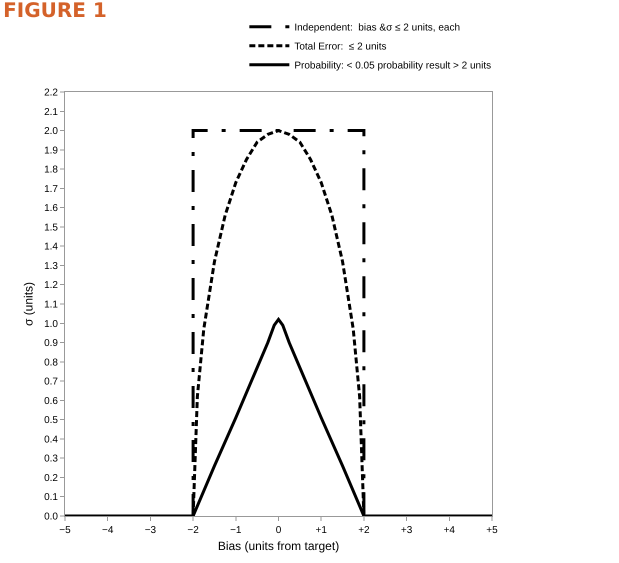 The image size is (619, 563). What do you see at coordinates (150, 530) in the screenshot?
I see `x-tick-label: −3` at bounding box center [150, 530].